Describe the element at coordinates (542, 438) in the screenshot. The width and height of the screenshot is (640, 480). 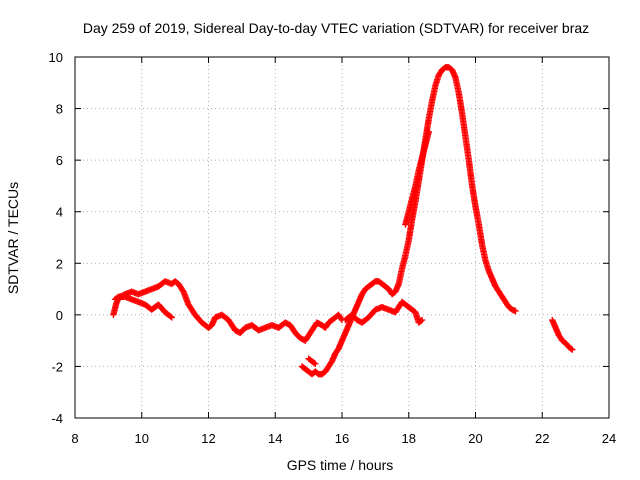
I see `x-tick-label: 22` at that location.